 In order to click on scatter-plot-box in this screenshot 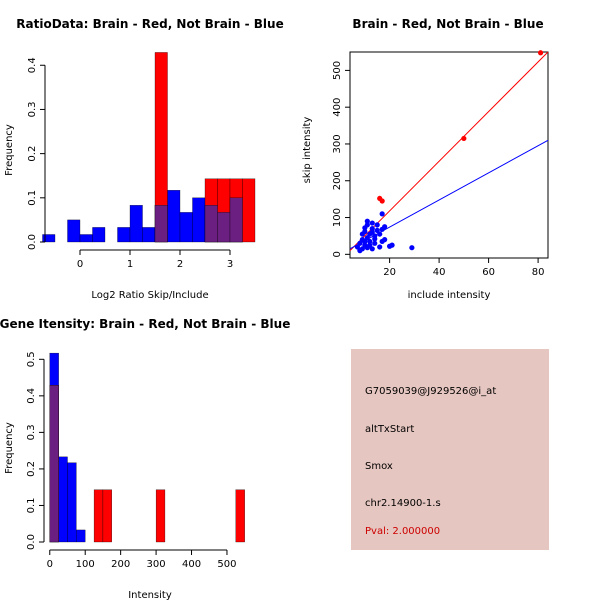, I will do `click(449, 155)`.